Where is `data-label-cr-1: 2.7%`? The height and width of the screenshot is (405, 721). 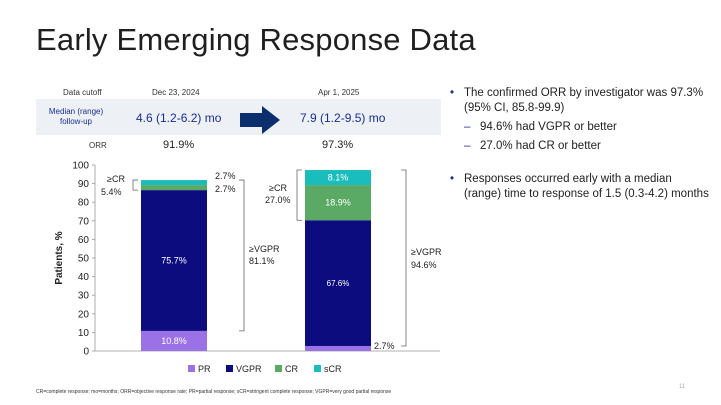 data-label-cr-1: 2.7% is located at coordinates (225, 189).